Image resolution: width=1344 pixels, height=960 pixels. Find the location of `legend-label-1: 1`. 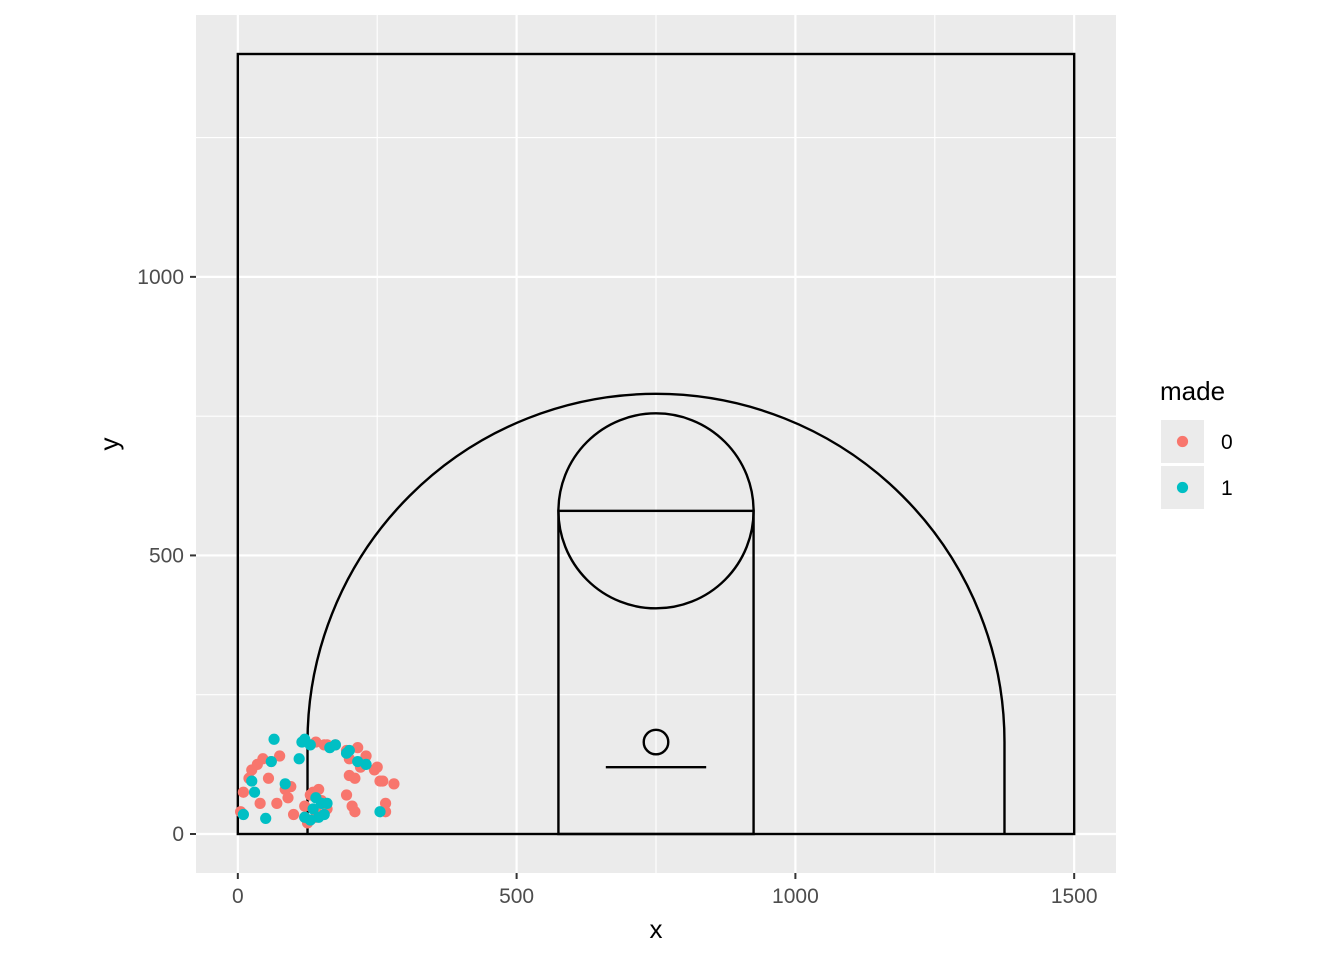

legend-label-1: 1 is located at coordinates (1227, 488).